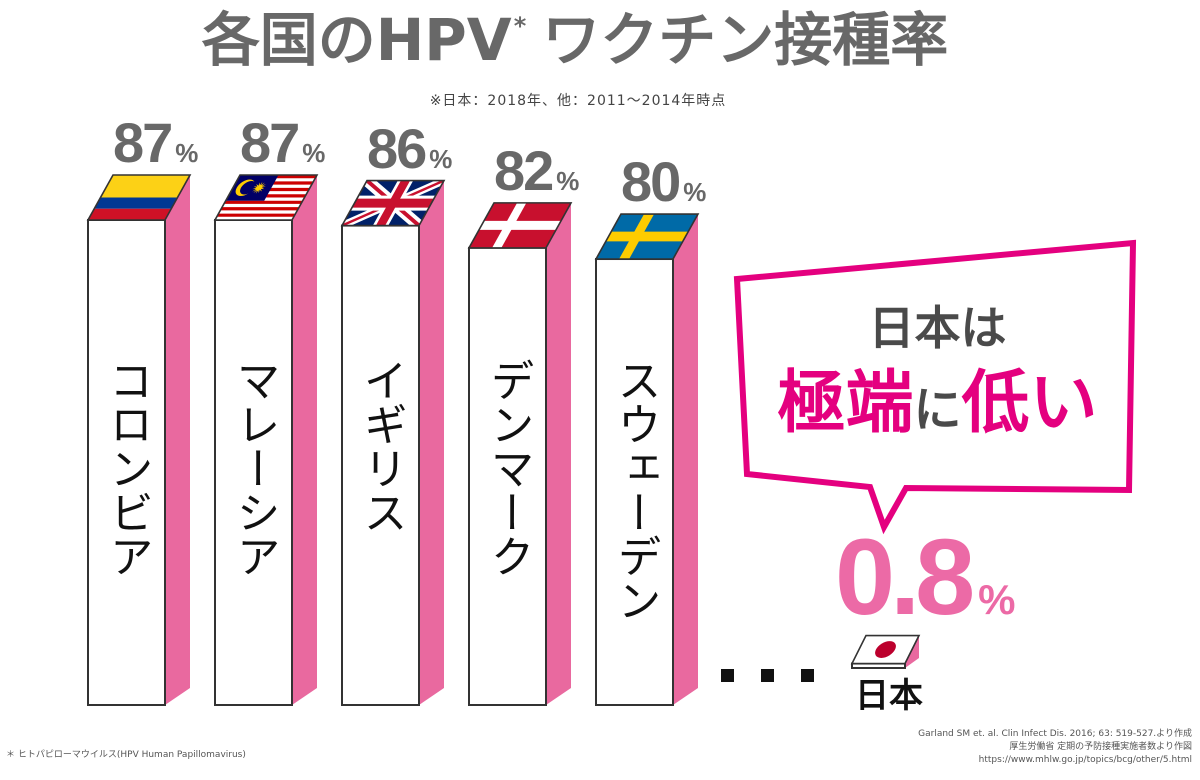 The image size is (1200, 780). Describe the element at coordinates (1100, 747) in the screenshot. I see `source-line: 厚生労働省 定期の予防接種実施者数より作図` at that location.